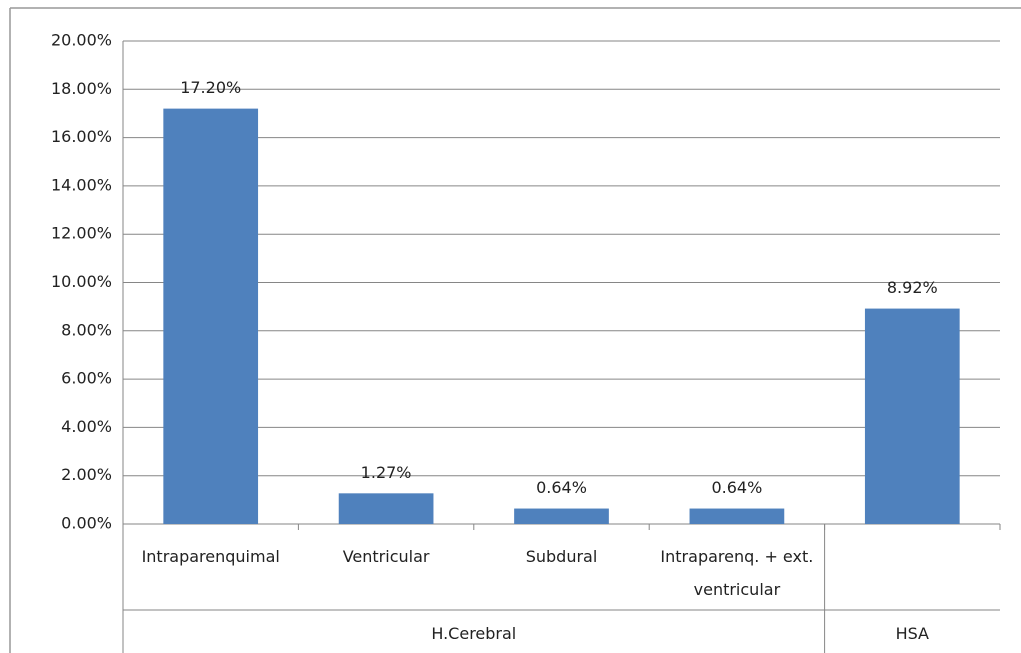 The image size is (1021, 653). What do you see at coordinates (386, 472) in the screenshot?
I see `value-label: 1.27%` at bounding box center [386, 472].